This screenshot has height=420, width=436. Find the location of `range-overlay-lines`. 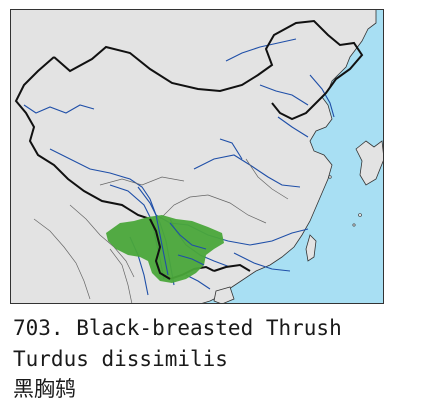

range-overlay-lines is located at coordinates (178, 247).